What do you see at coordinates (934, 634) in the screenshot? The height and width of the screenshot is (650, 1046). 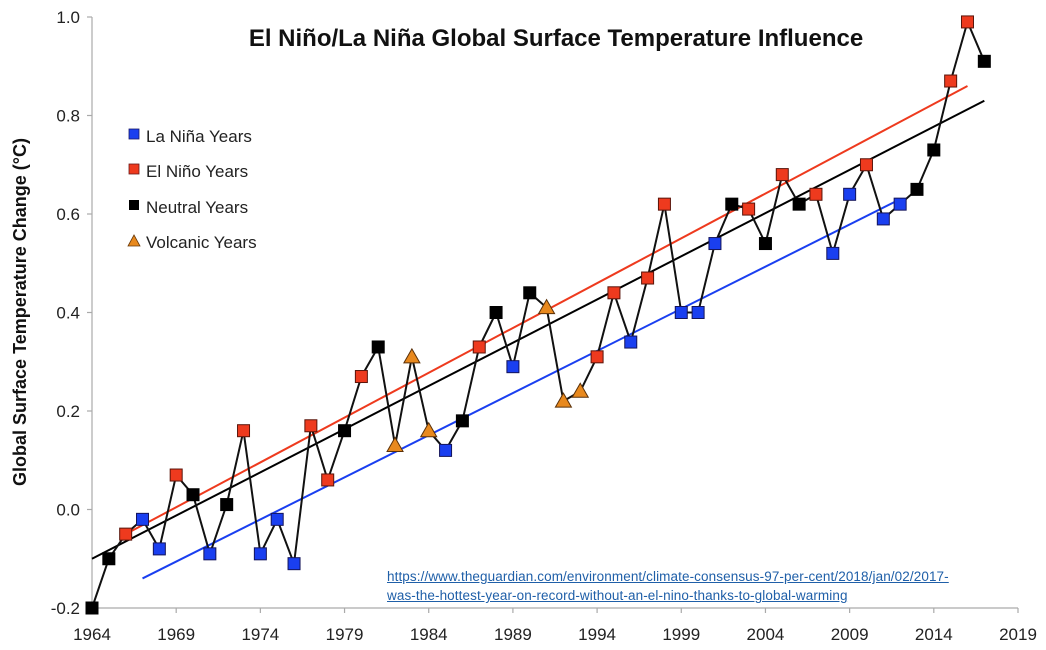 I see `x-tick-label: 2014` at bounding box center [934, 634].